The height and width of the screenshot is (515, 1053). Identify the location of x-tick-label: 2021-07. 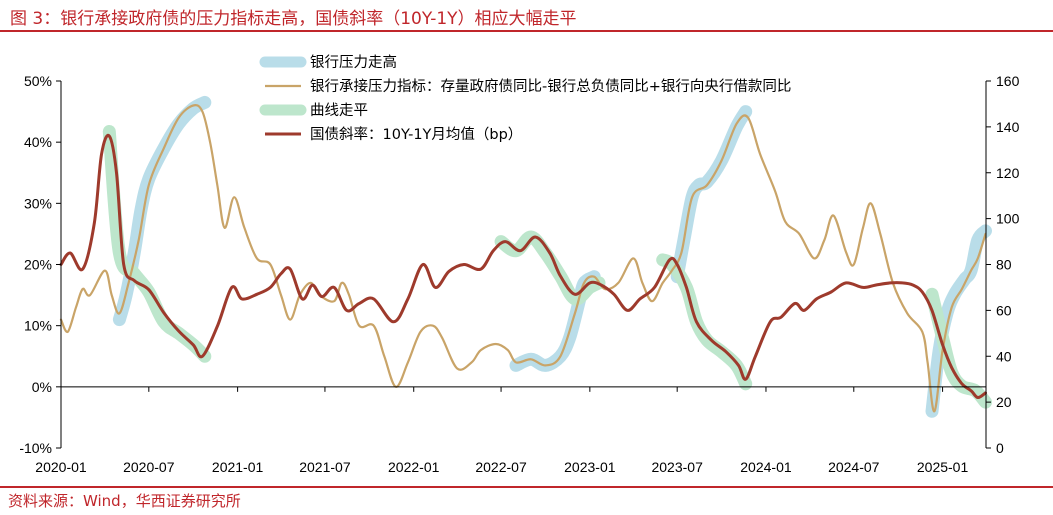
(325, 467).